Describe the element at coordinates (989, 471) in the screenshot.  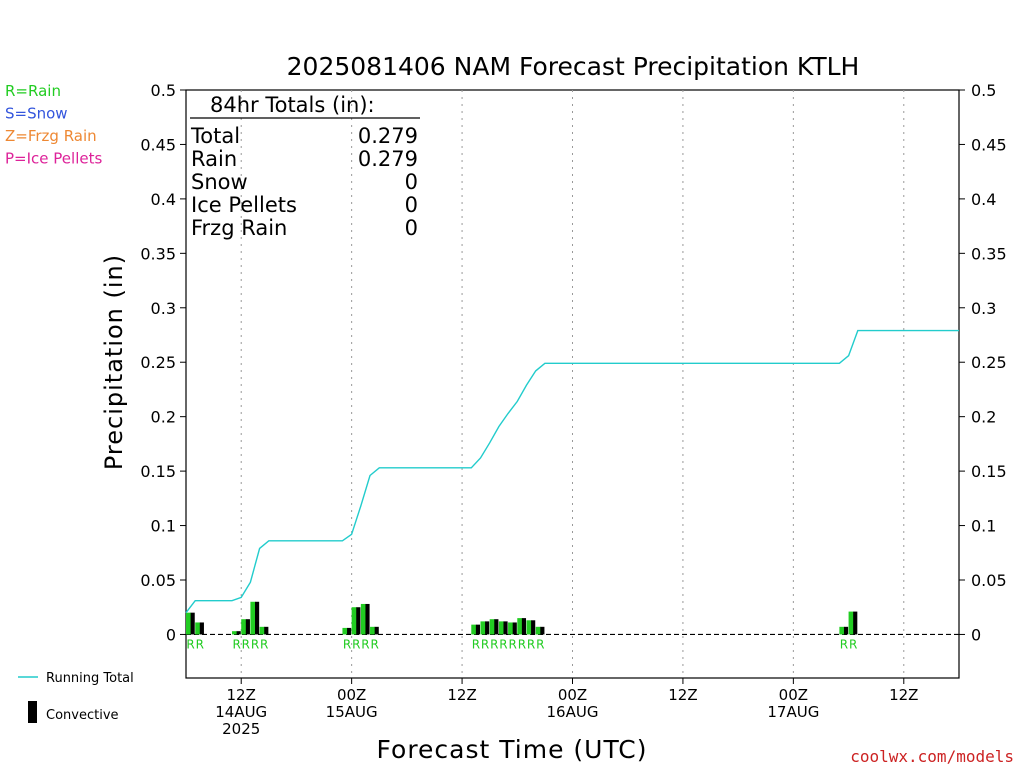
I see `y-tick-label-right-3: 0.15` at that location.